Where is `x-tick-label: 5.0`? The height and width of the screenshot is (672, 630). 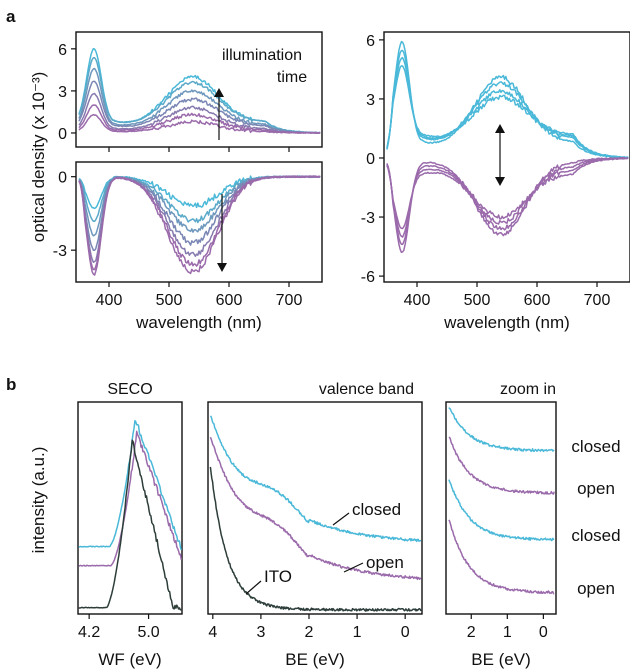 x-tick-label: 5.0 is located at coordinates (148, 632).